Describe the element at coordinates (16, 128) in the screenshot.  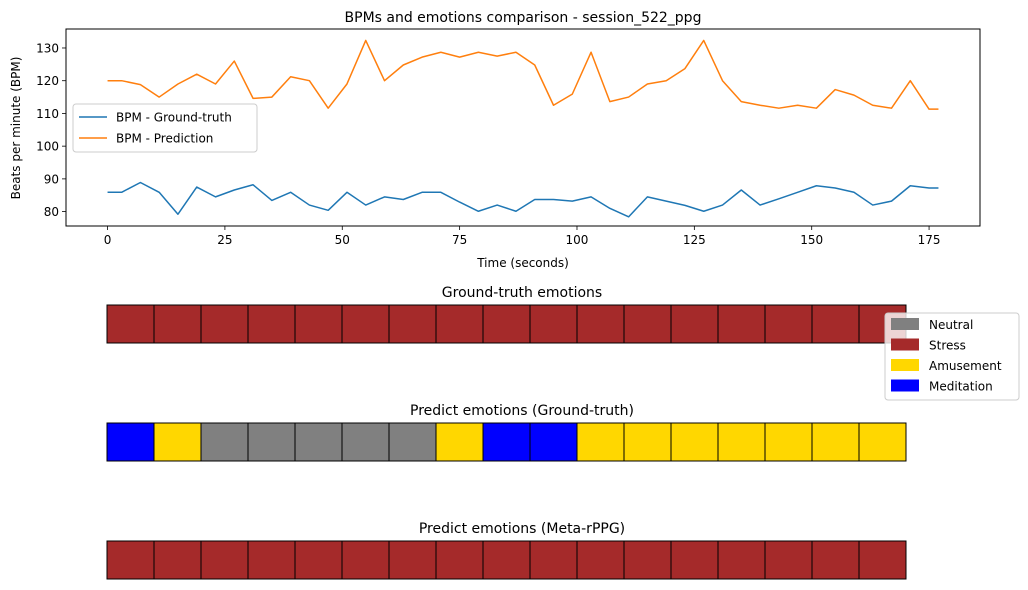
I see `y-axis-label: Beats per minute (BPM)` at that location.